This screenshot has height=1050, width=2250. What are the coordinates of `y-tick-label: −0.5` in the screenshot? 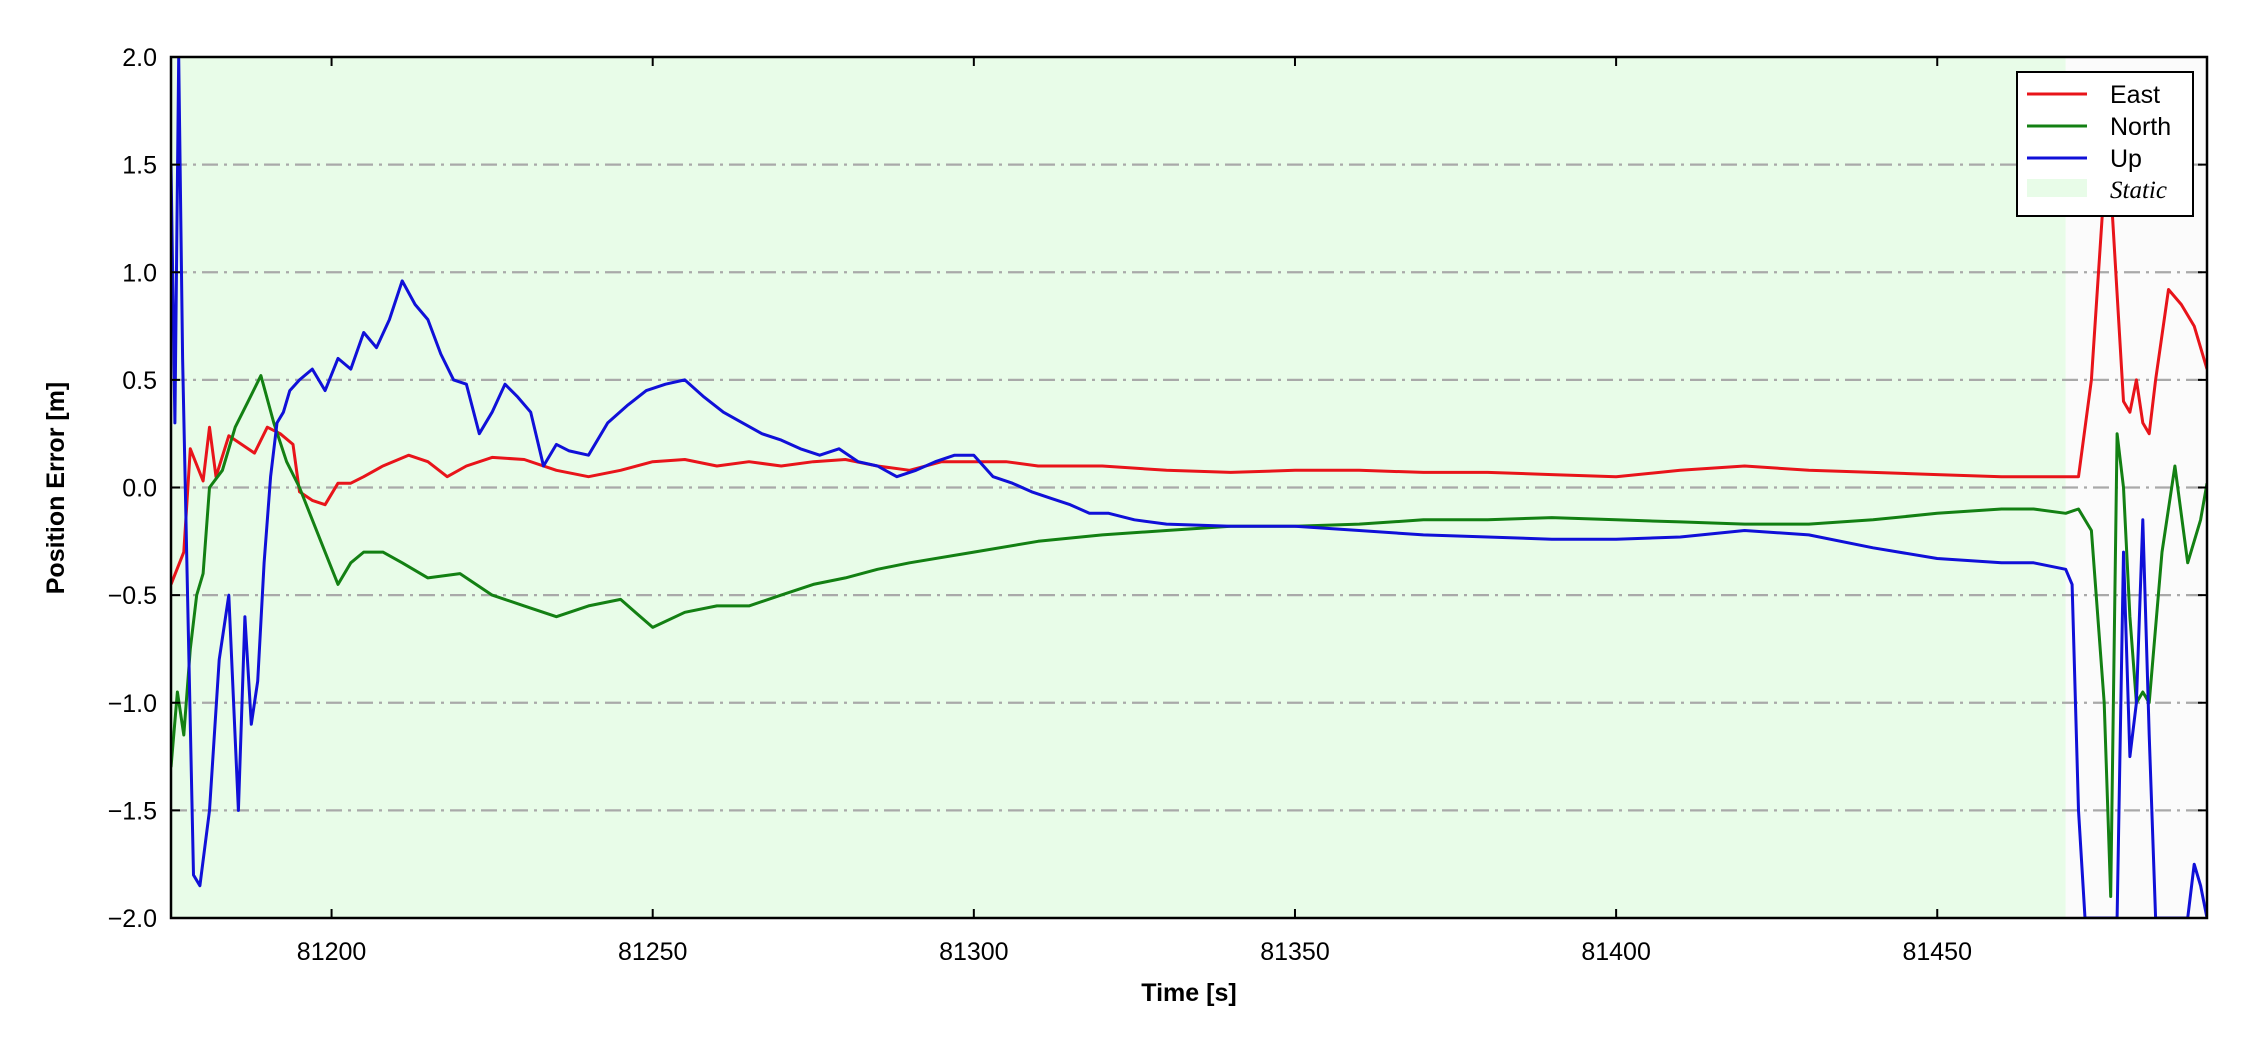 It's located at (132, 596).